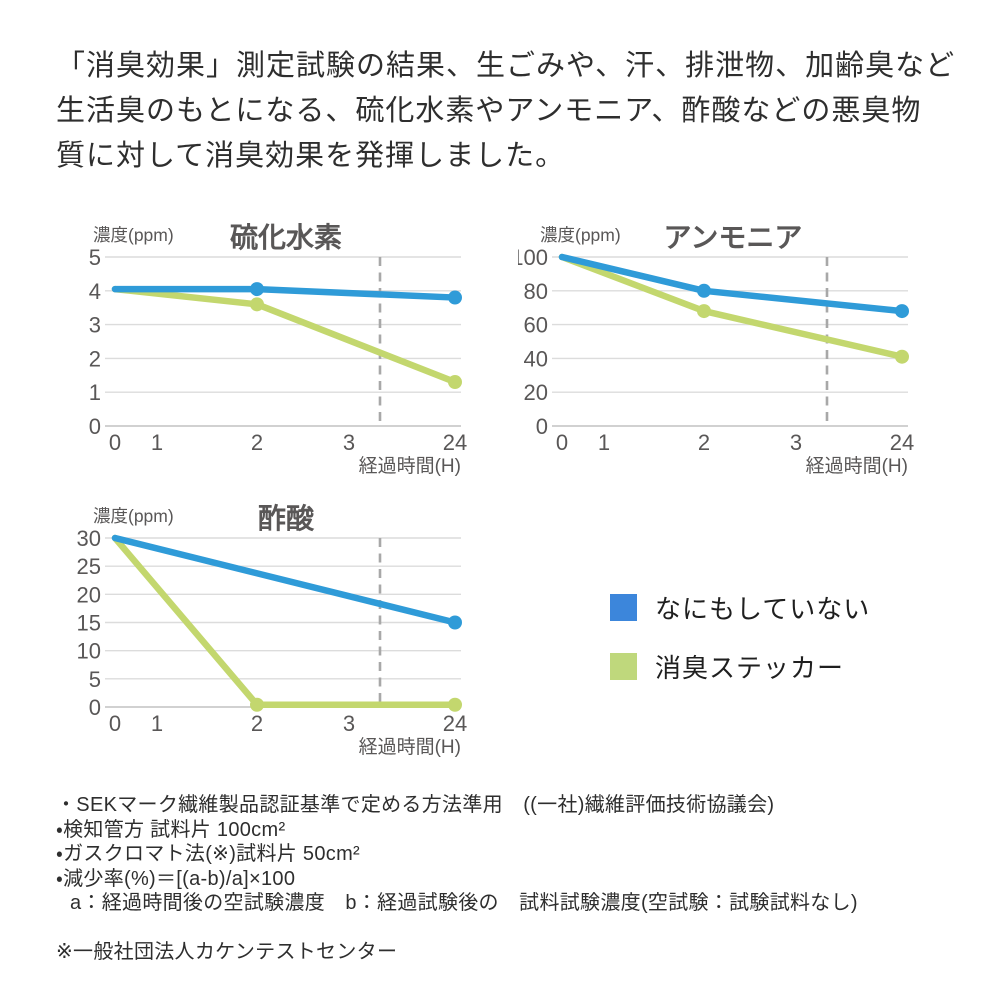 The width and height of the screenshot is (1000, 1000). Describe the element at coordinates (489, 111) in the screenshot. I see `intro-line-2: 生活臭のもとになる、硫化水素やアンモニア、酢酸などの悪臭物` at that location.